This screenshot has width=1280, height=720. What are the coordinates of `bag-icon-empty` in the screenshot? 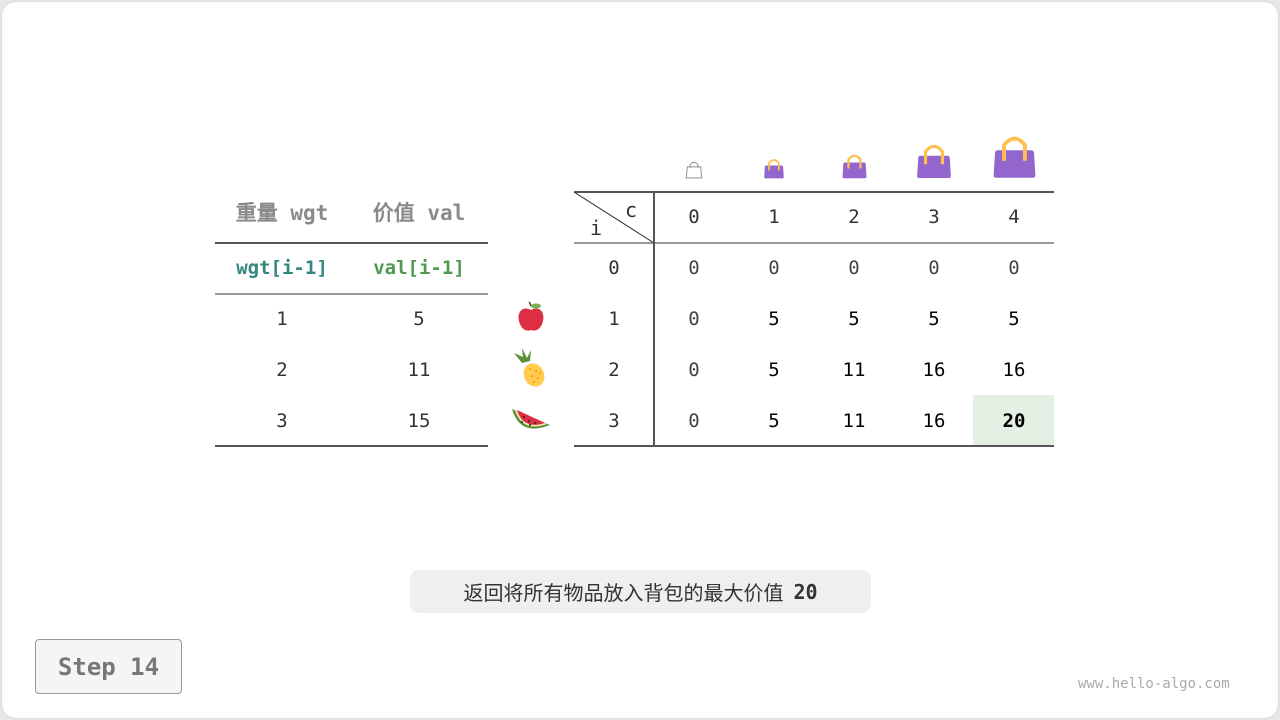 It's located at (694, 170).